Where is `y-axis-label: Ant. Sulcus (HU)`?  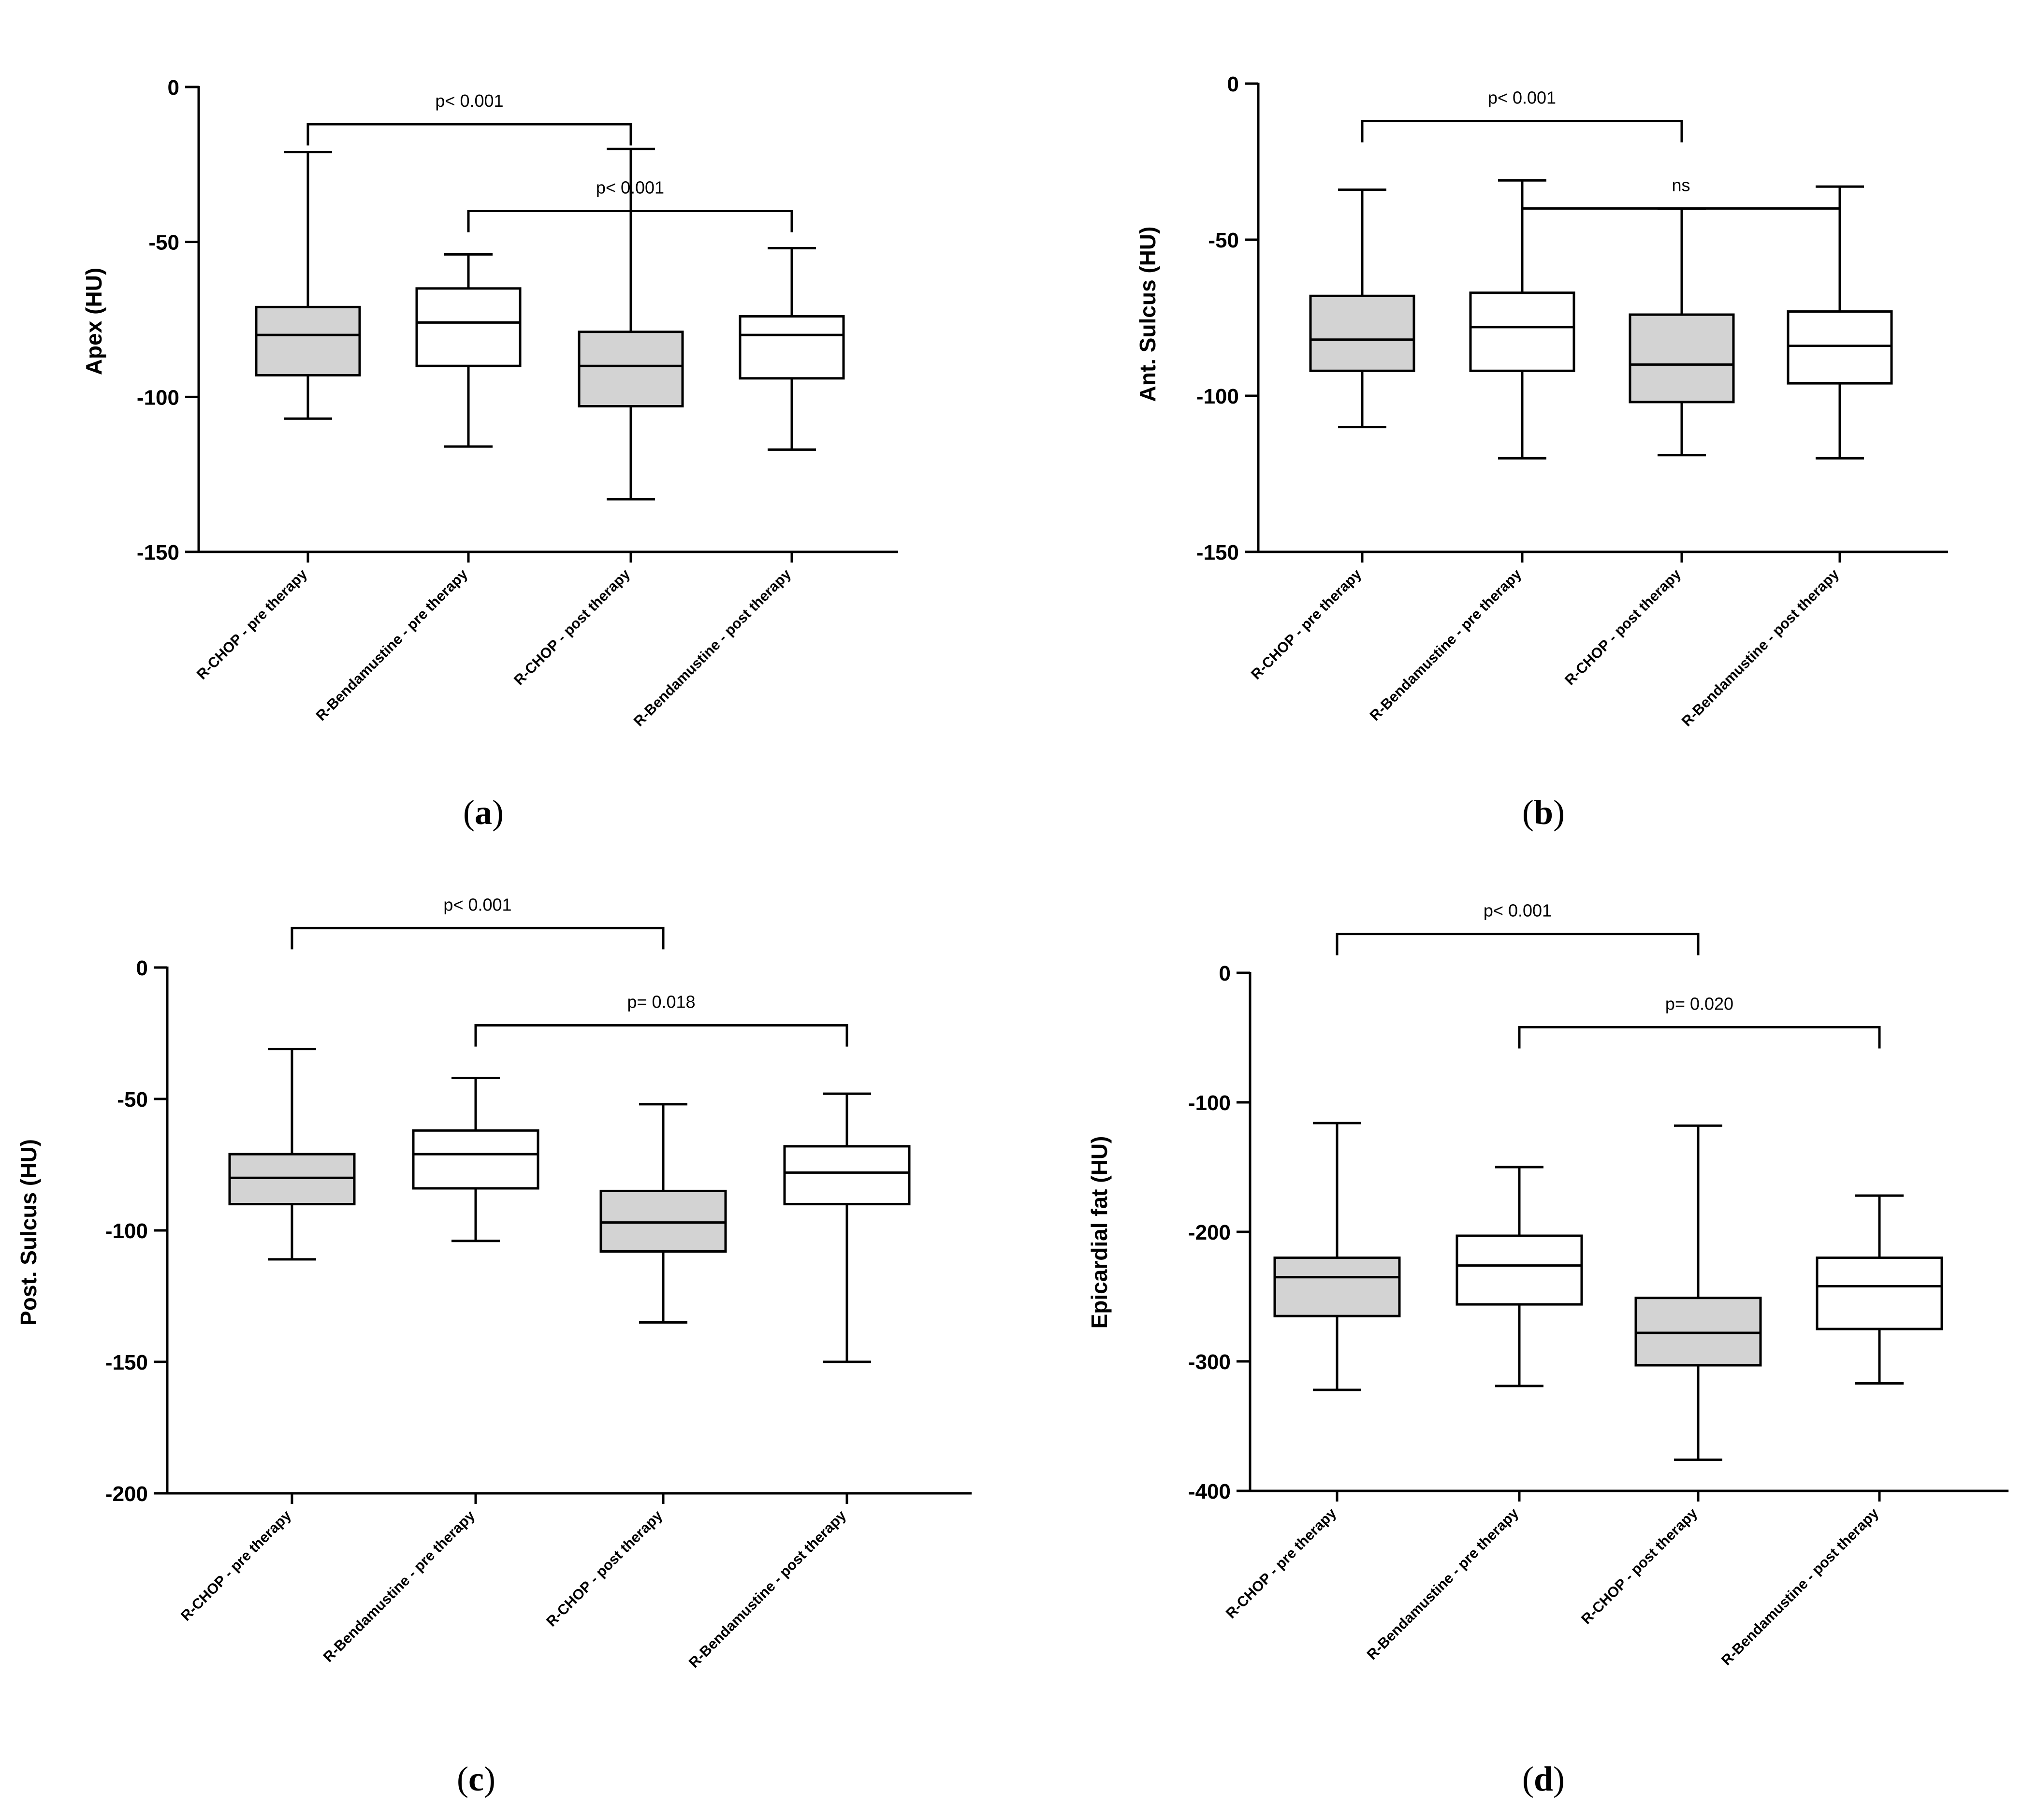
y-axis-label: Ant. Sulcus (HU) is located at coordinates (1147, 315).